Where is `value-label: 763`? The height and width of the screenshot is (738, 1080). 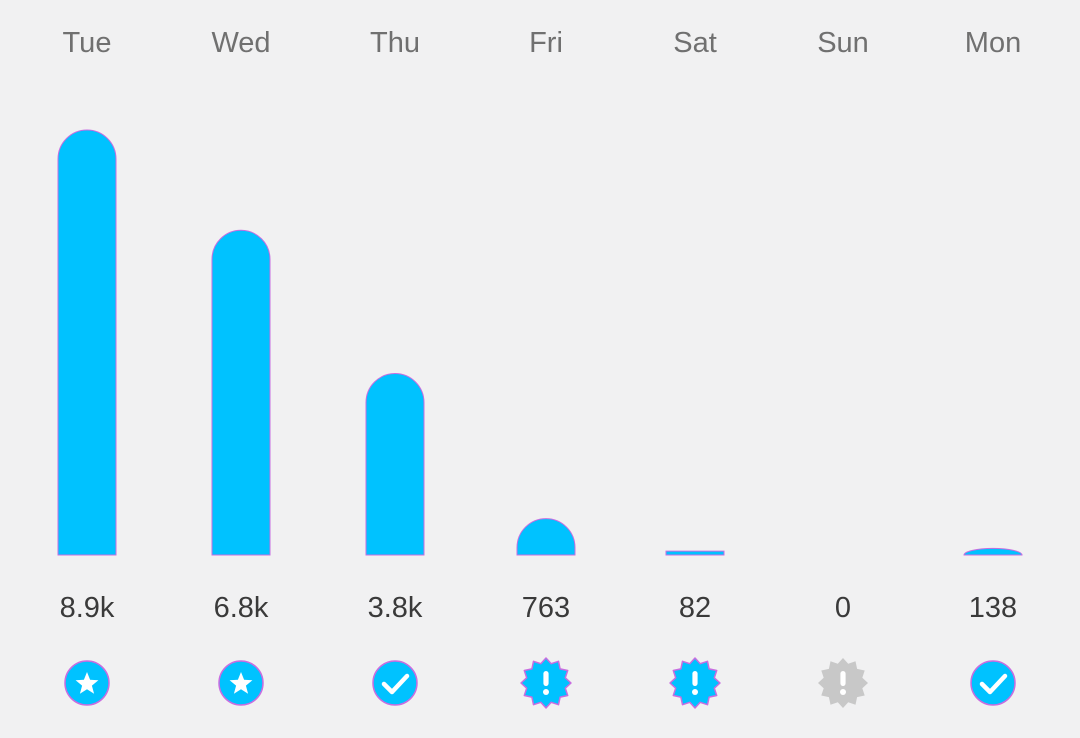
value-label: 763 is located at coordinates (546, 608).